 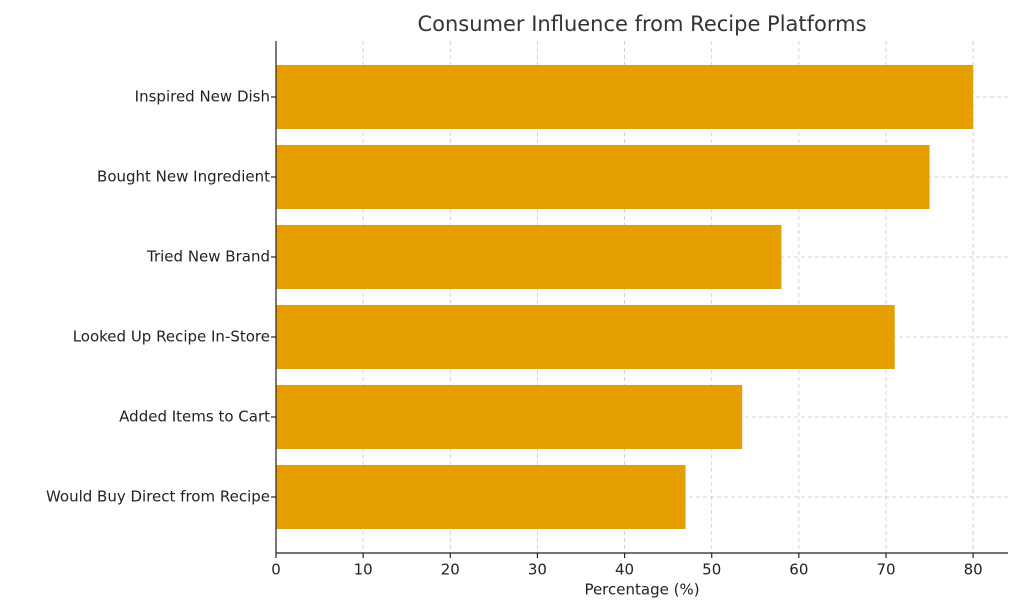 I want to click on x-axis-label: Percentage (%), so click(x=641, y=590).